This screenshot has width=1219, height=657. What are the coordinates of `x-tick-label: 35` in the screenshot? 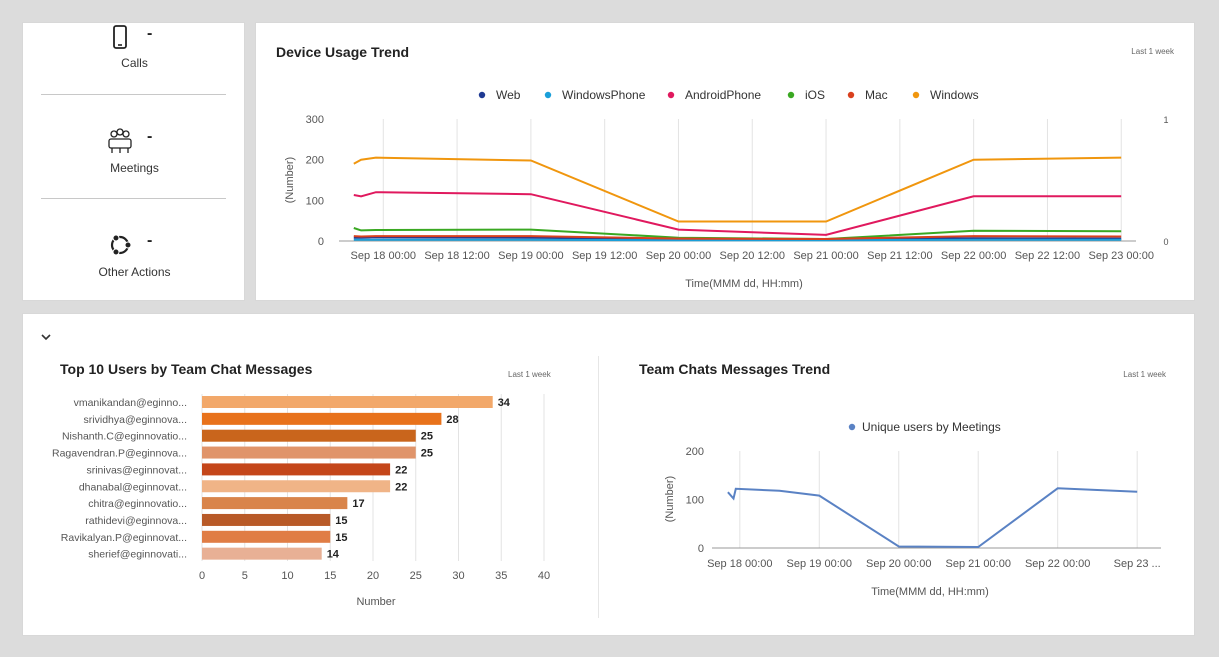 It's located at (501, 576).